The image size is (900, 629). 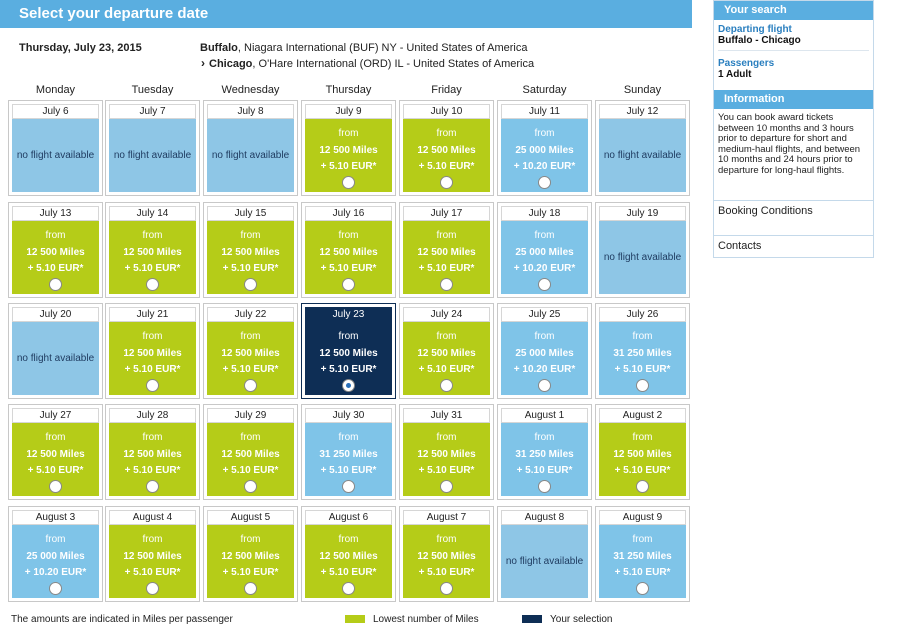 I want to click on no-flight-text: no flight available, so click(x=250, y=155).